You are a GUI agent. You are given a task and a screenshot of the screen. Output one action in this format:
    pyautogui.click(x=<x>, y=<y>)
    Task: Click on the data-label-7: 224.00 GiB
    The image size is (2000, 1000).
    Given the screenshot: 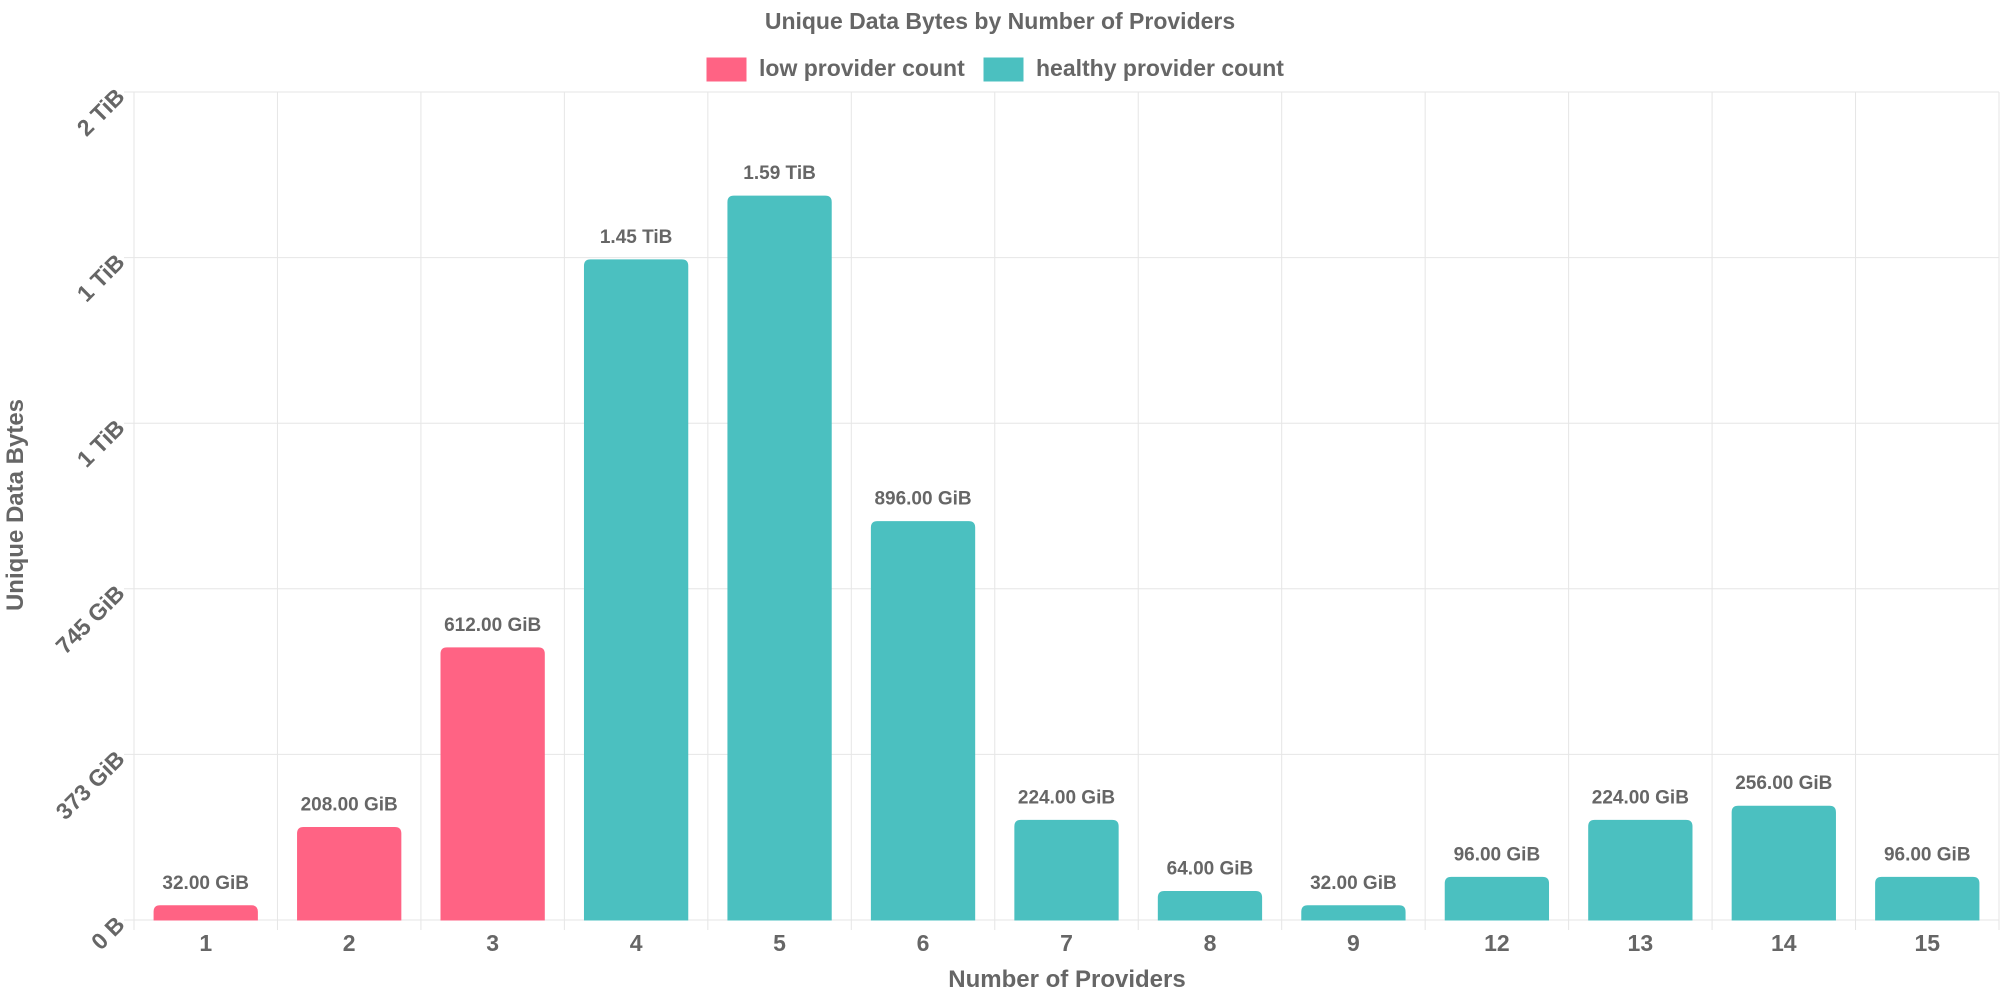 What is the action you would take?
    pyautogui.click(x=1066, y=797)
    